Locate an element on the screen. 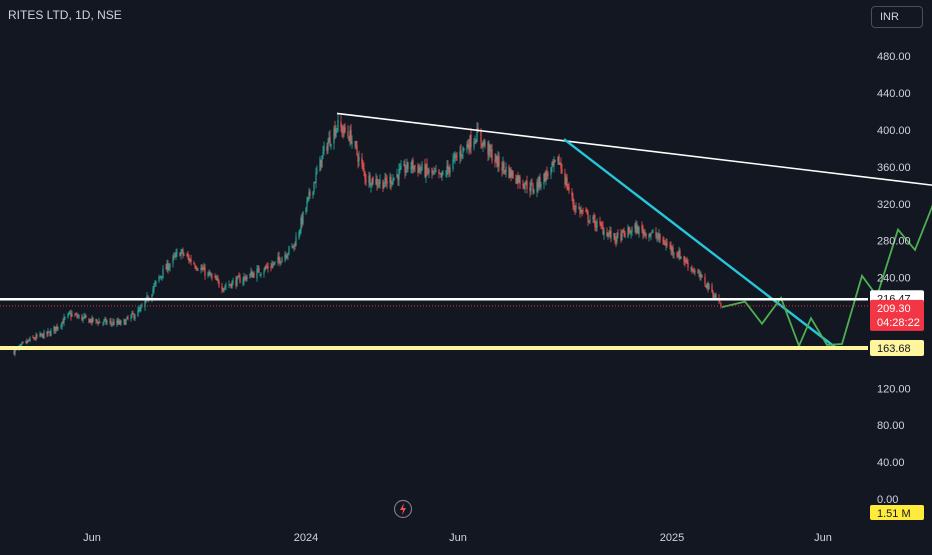 The image size is (932, 555). breakdown-trendline is located at coordinates (700, 244).